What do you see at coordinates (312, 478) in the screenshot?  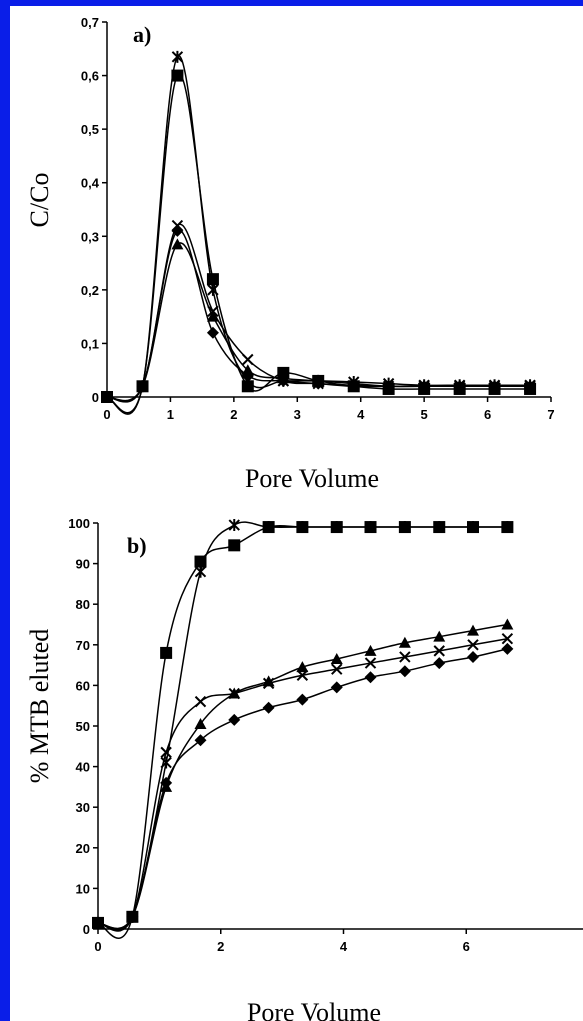 I see `x-axis-label-a: Pore Volume` at bounding box center [312, 478].